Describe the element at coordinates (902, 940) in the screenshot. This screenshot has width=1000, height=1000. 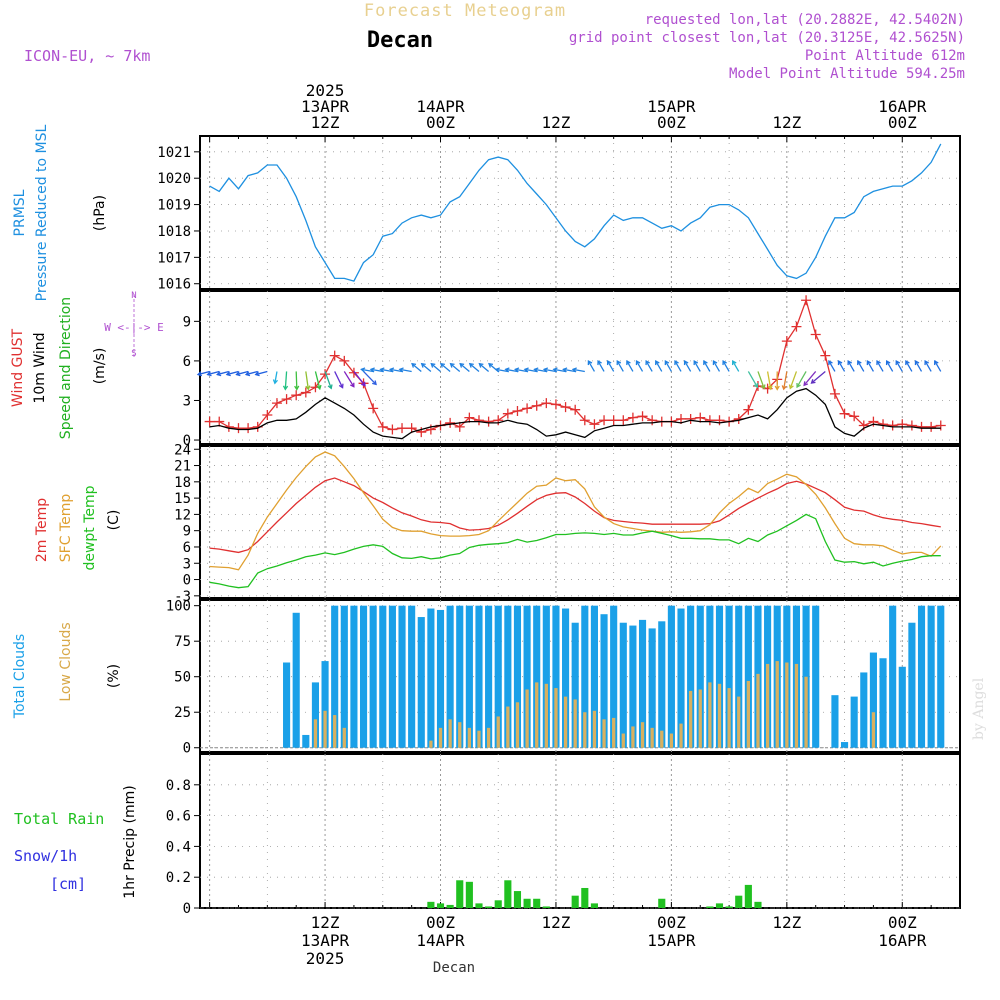
I see `bottom-time-label: 16APR` at that location.